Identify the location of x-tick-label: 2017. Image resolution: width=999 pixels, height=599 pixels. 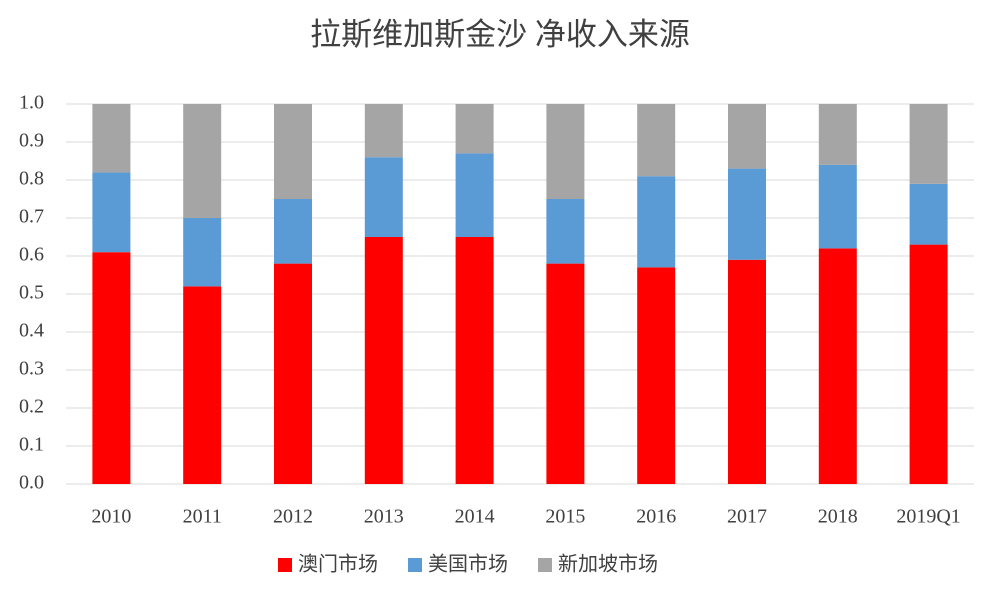
(747, 517).